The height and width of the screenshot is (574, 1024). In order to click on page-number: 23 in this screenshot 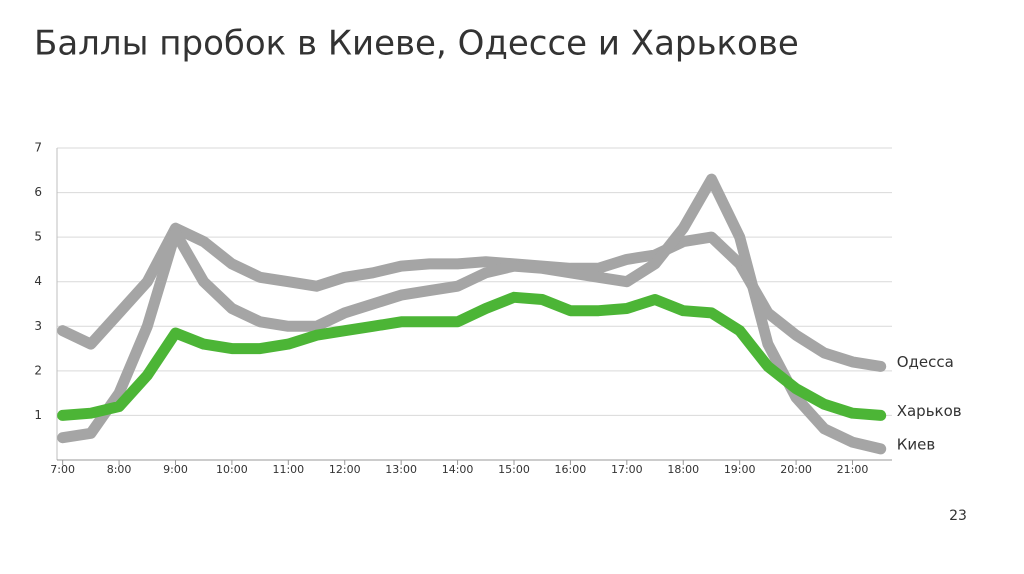, I will do `click(958, 516)`.